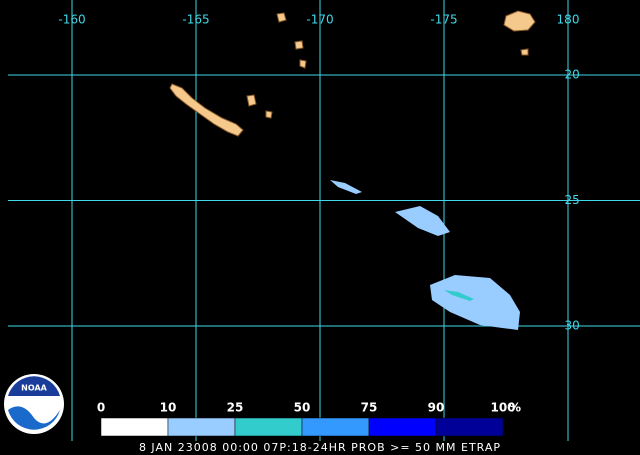 Image resolution: width=640 pixels, height=455 pixels. I want to click on lat-label: -30, so click(570, 326).